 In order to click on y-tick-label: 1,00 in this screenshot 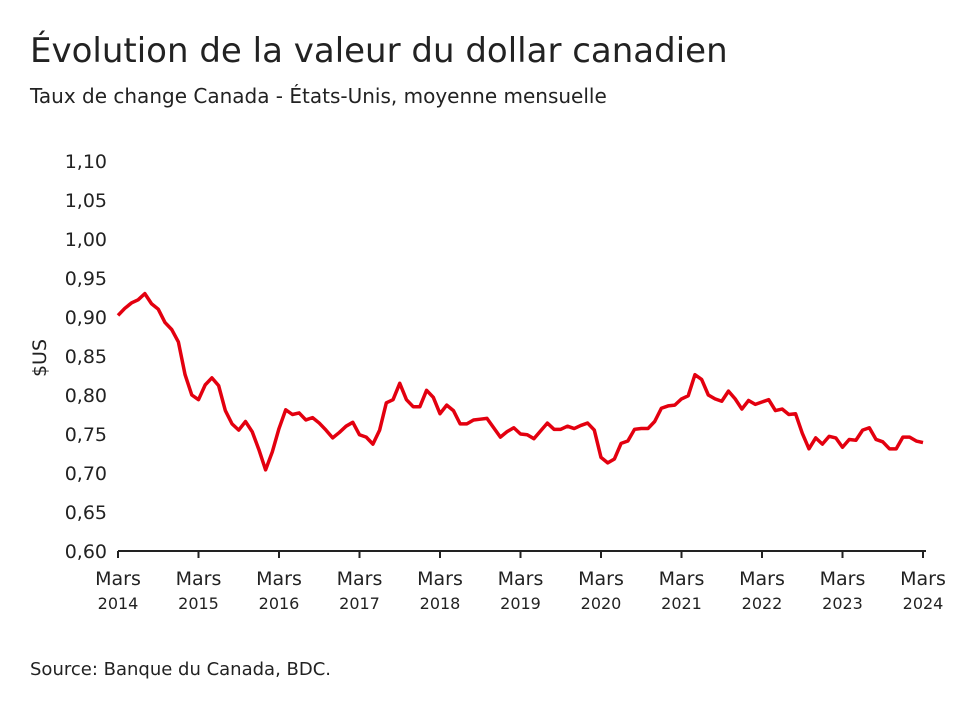, I will do `click(86, 240)`.